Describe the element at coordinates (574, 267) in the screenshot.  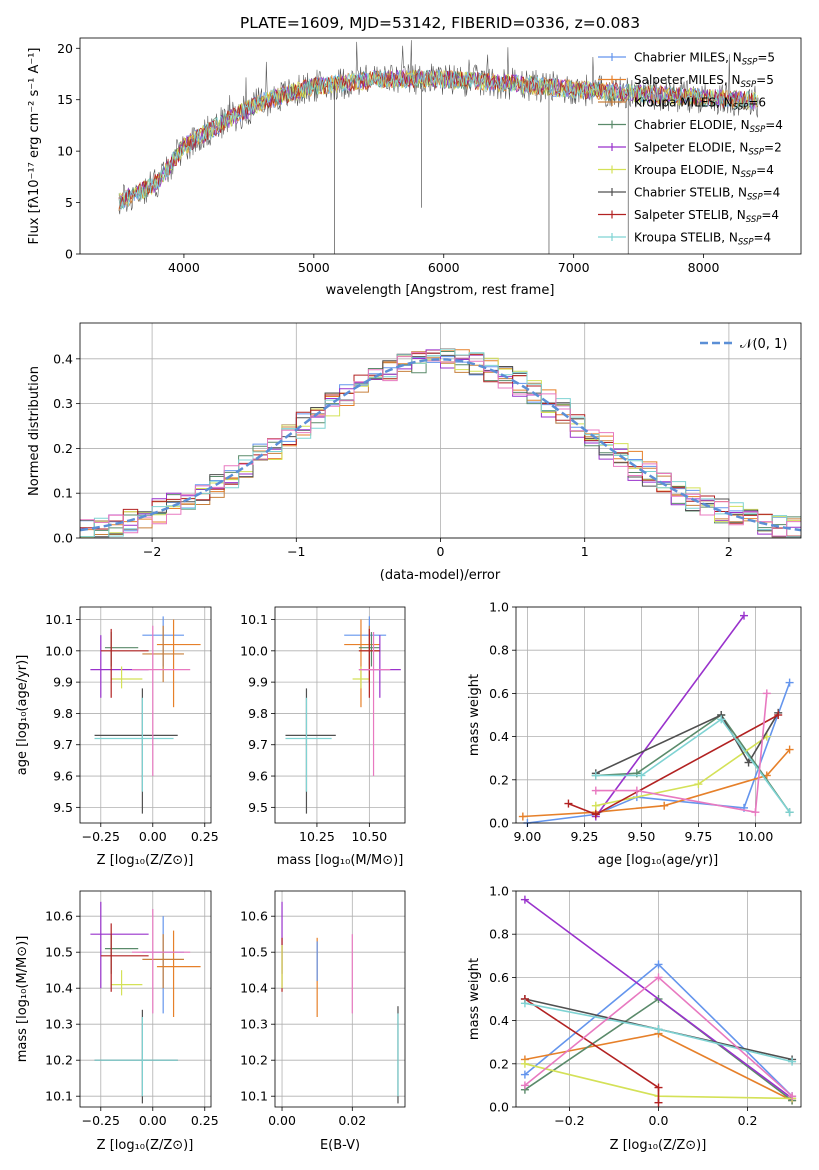
I see `x-tick-label: 7000` at that location.